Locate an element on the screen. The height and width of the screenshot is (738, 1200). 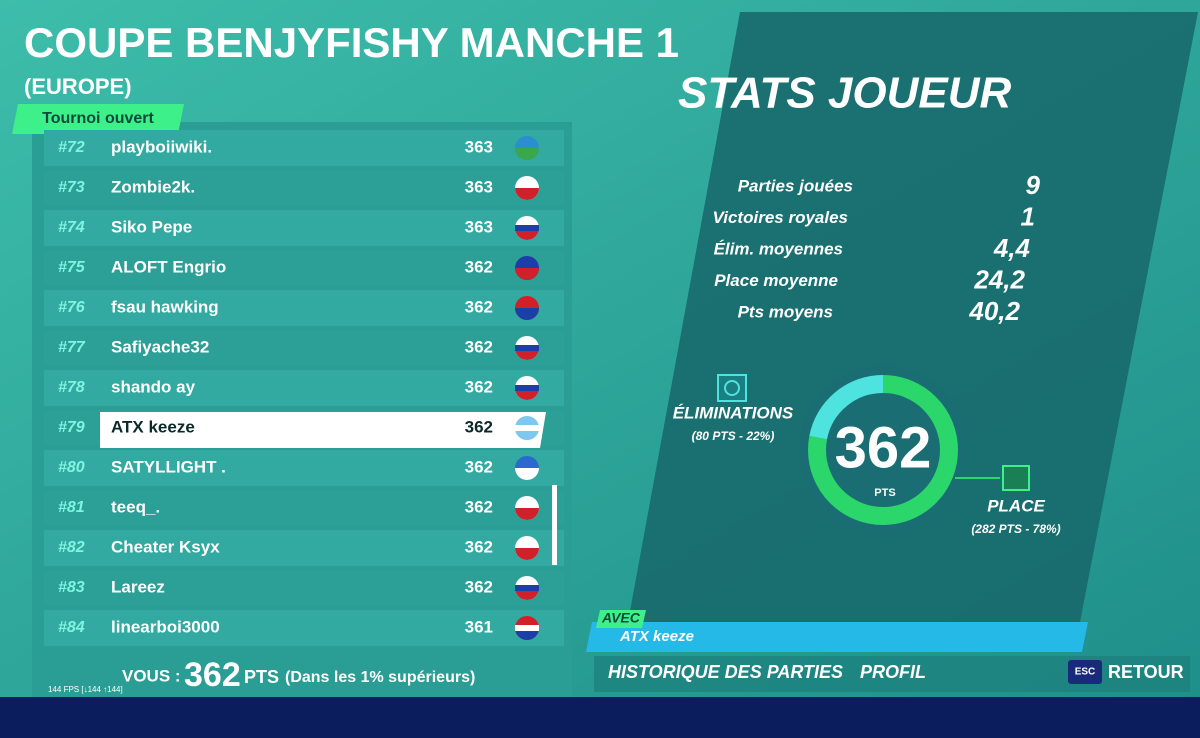
tag-bg is located at coordinates (98, 119).